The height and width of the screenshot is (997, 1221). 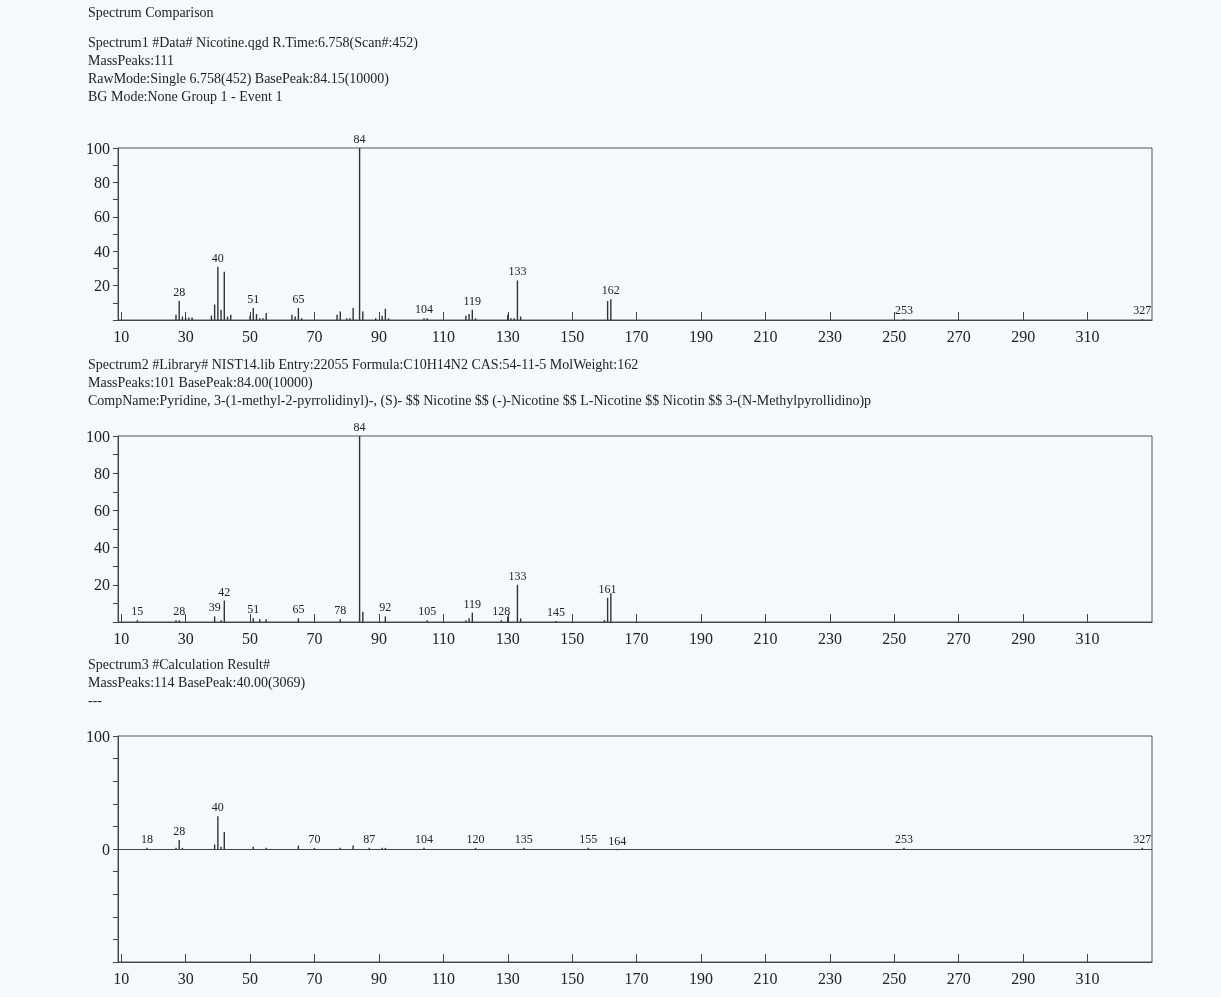 I want to click on annotation: 70, so click(x=314, y=838).